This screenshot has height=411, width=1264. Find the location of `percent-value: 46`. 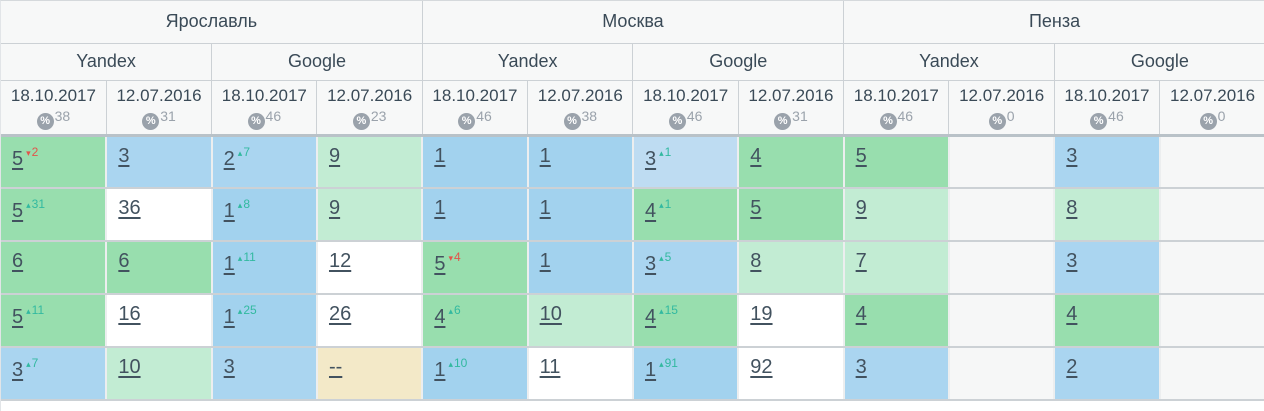

percent-value: 46 is located at coordinates (1116, 115).